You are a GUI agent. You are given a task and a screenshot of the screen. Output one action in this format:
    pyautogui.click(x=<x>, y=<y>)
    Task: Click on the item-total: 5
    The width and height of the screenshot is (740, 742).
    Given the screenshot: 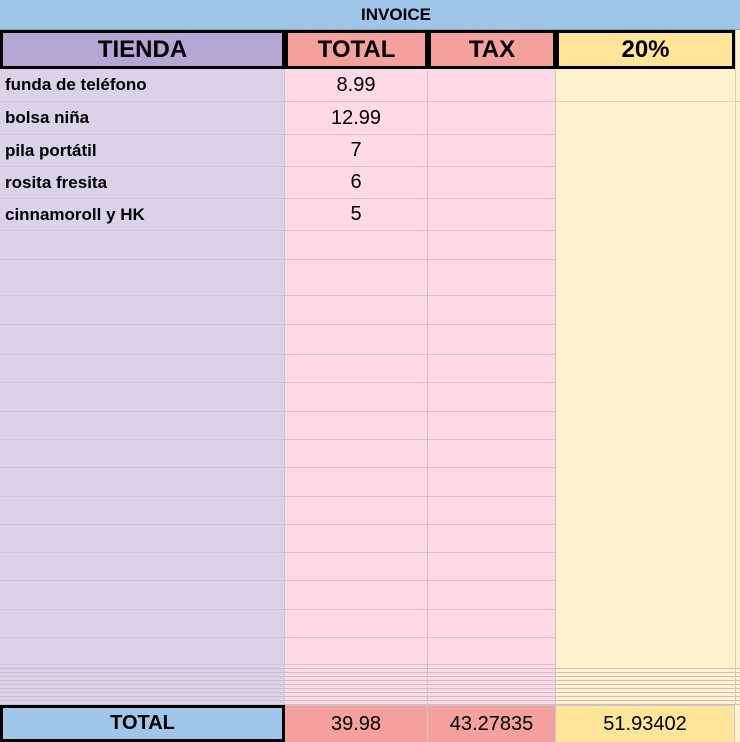 What is the action you would take?
    pyautogui.click(x=356, y=215)
    